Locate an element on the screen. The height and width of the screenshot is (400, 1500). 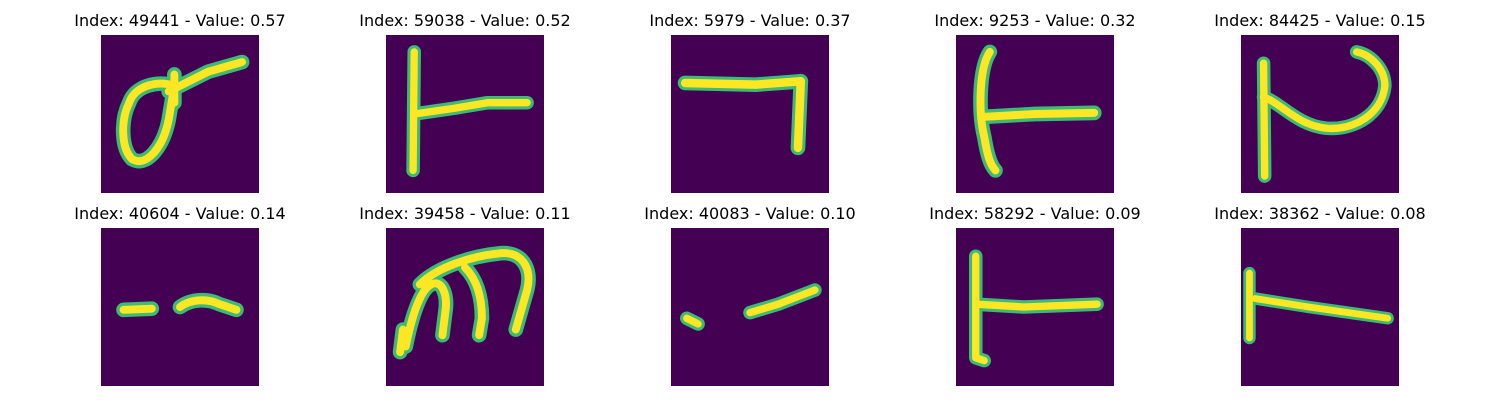
panel-title: Index: 49441 - Value: 0.57 is located at coordinates (180, 20).